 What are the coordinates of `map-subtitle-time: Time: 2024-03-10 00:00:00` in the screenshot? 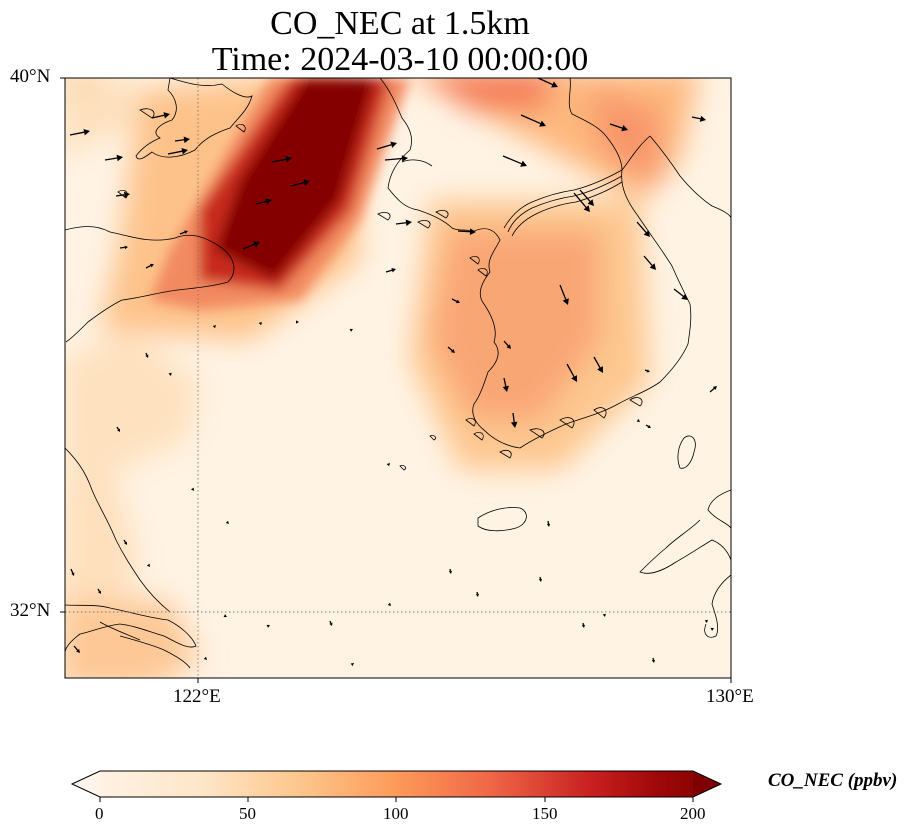 It's located at (400, 59).